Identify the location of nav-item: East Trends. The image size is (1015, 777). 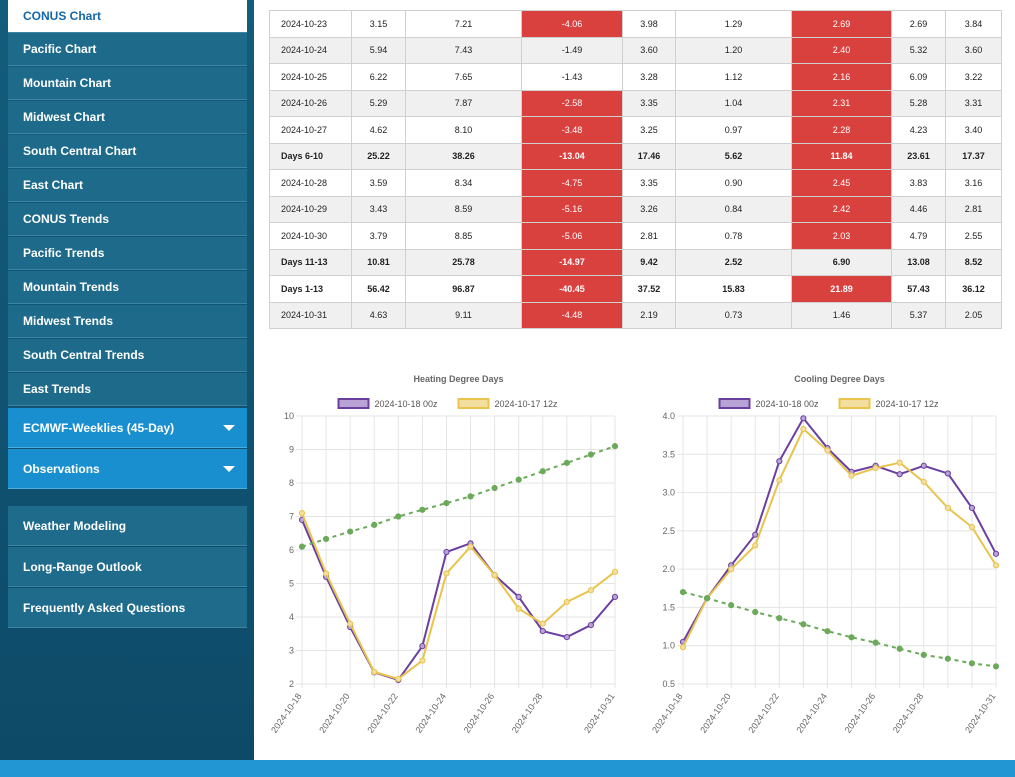
(127, 389).